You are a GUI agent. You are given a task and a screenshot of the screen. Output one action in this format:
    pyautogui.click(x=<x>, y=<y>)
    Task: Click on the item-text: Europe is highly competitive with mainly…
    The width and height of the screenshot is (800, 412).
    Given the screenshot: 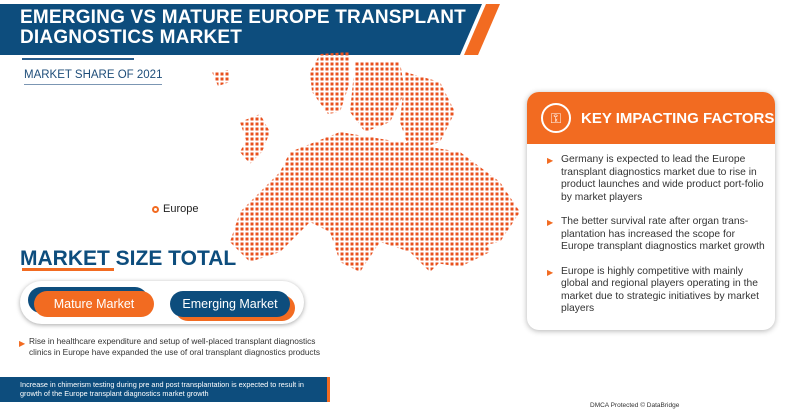 What is the action you would take?
    pyautogui.click(x=660, y=290)
    